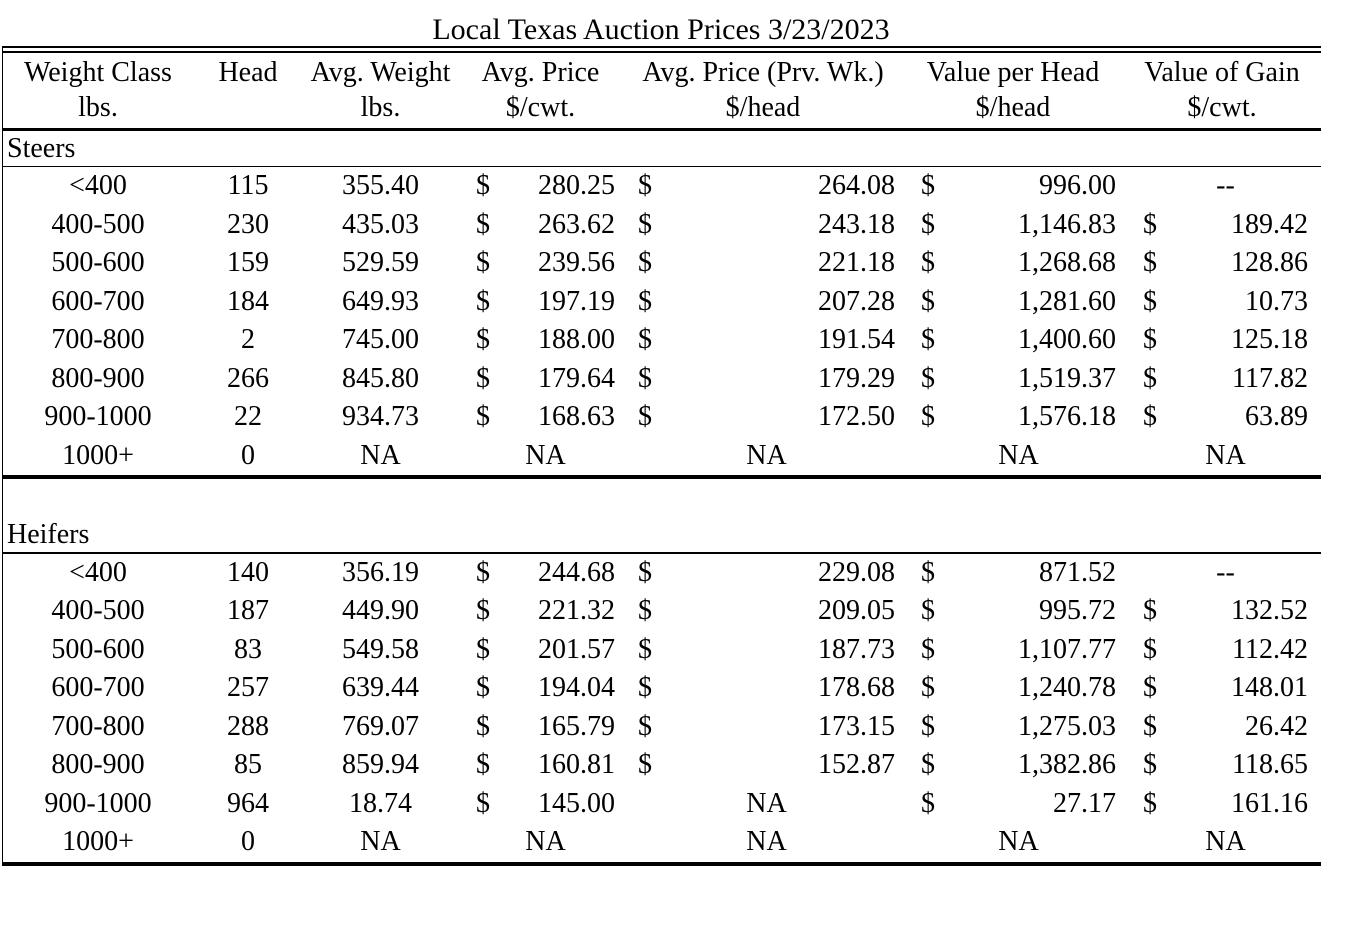 Image resolution: width=1360 pixels, height=940 pixels. I want to click on avg-price-cell: $ 165.79, so click(540, 727).